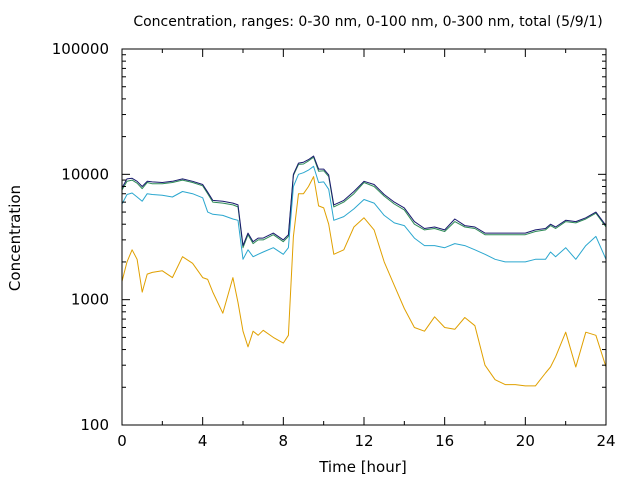 Image resolution: width=640 pixels, height=480 pixels. Describe the element at coordinates (605, 441) in the screenshot. I see `x-tick-label: 24` at that location.